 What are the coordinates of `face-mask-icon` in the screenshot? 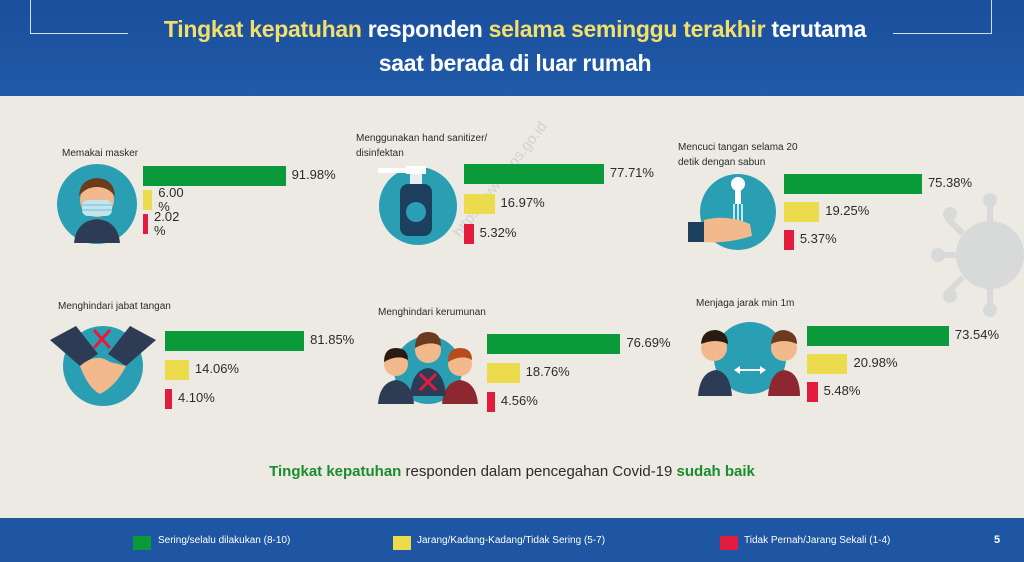 It's located at (97, 204).